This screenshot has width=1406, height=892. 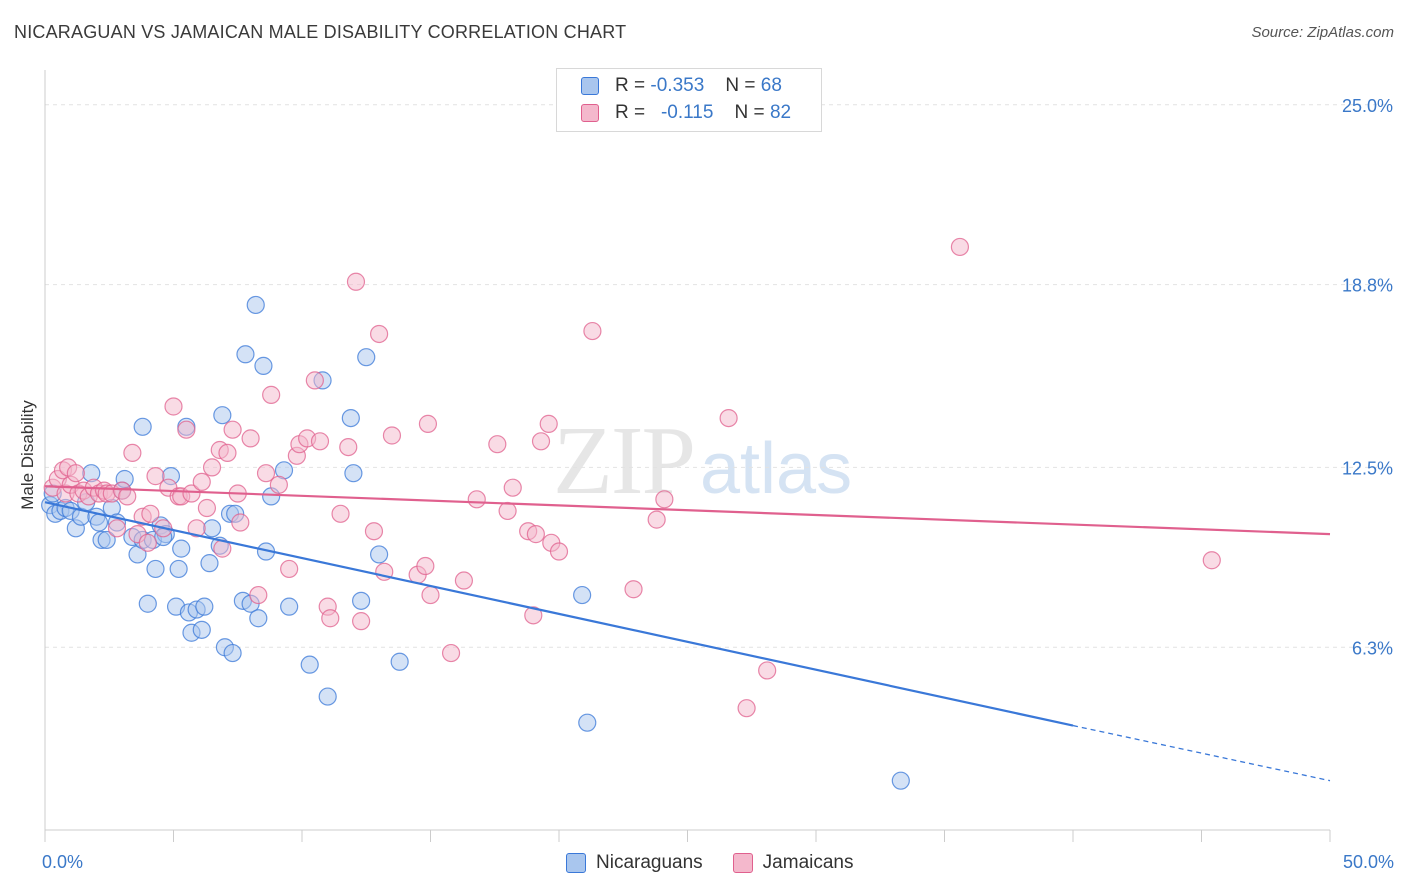 I want to click on legend-item-jamaicans: Jamaicans, so click(x=793, y=863).